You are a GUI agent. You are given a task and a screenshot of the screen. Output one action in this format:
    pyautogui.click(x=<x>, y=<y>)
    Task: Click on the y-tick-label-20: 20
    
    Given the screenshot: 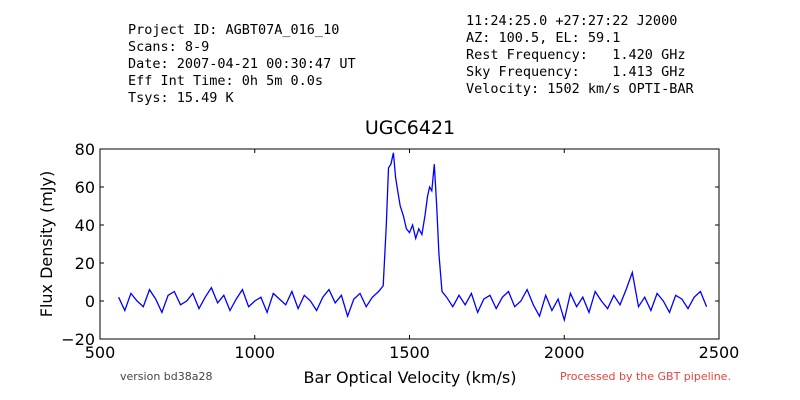 What is the action you would take?
    pyautogui.click(x=85, y=263)
    